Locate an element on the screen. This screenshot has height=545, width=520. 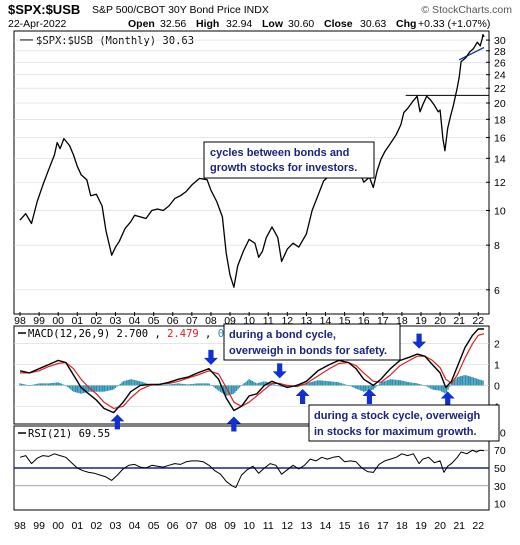
x-tick-label-bottom: 01 is located at coordinates (77, 526).